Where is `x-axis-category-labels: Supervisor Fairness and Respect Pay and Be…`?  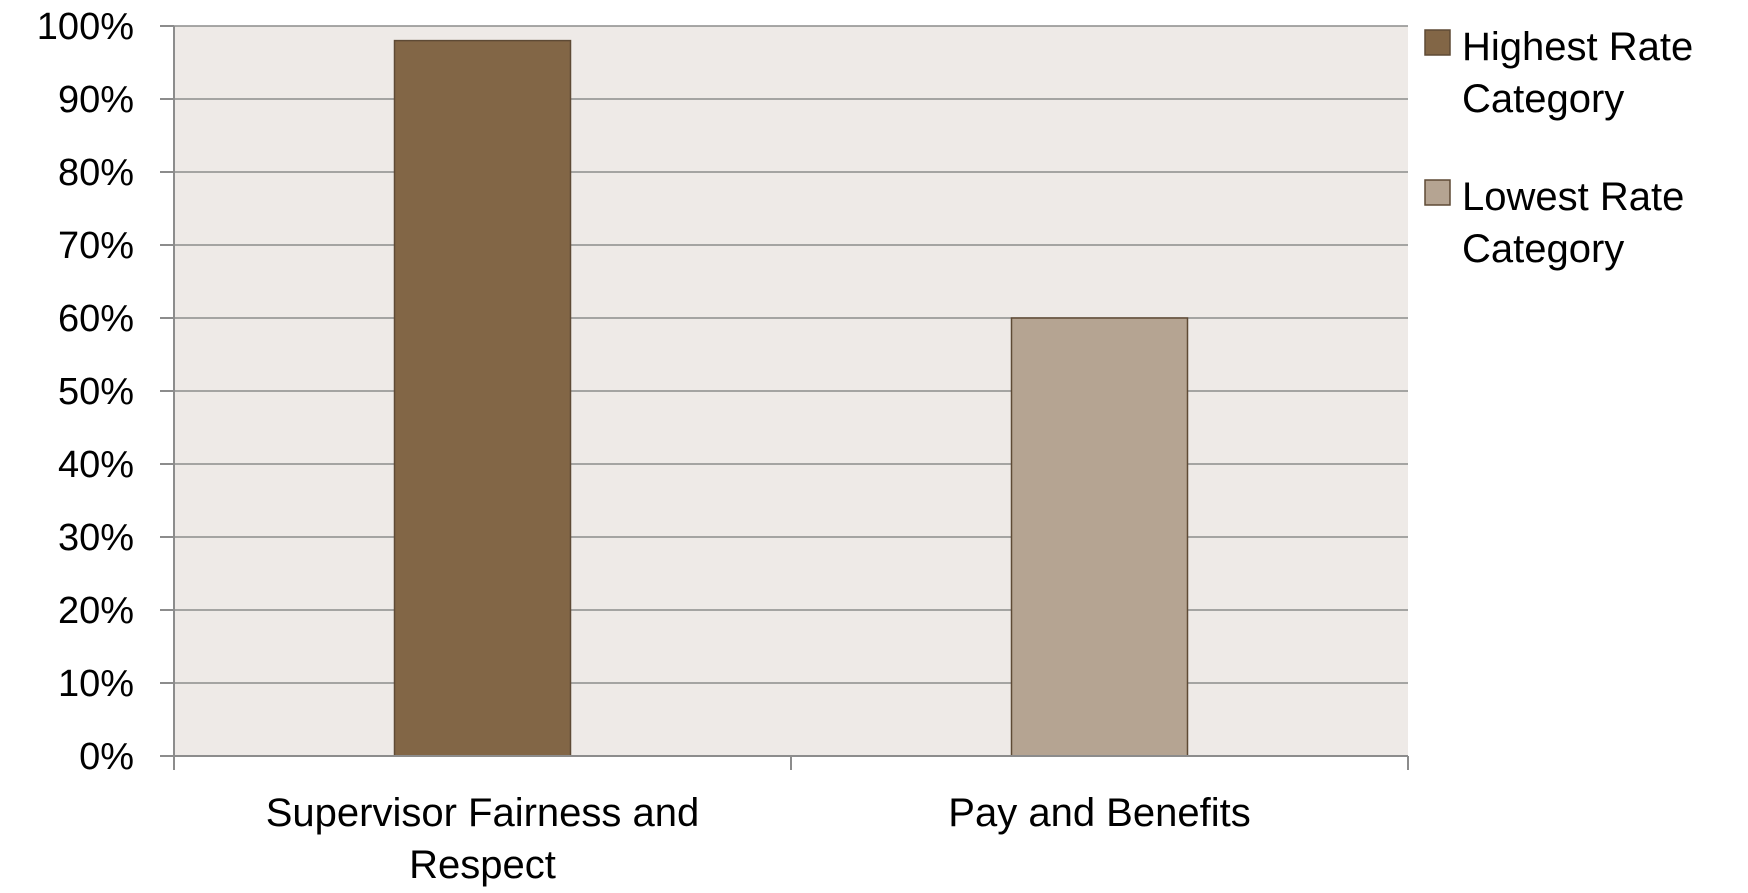 x-axis-category-labels: Supervisor Fairness and Respect Pay and Be… is located at coordinates (758, 839).